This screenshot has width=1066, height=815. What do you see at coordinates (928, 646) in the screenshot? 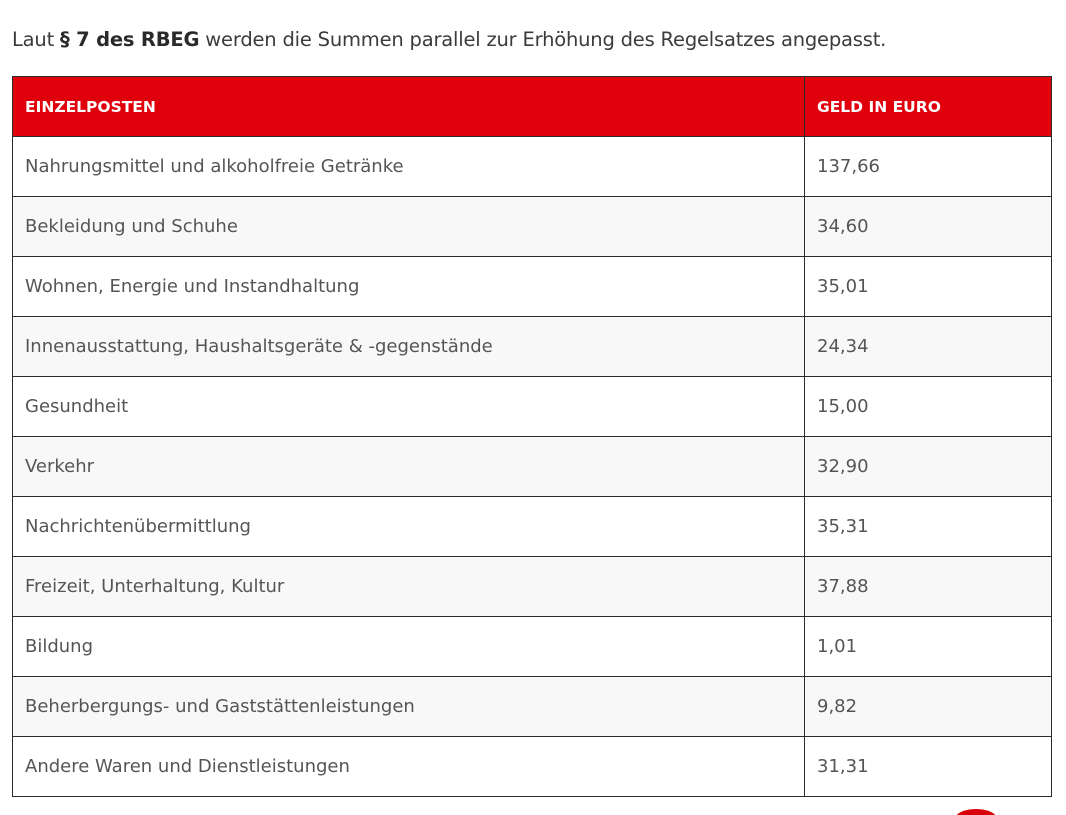
I see `row-amount: 1,01` at bounding box center [928, 646].